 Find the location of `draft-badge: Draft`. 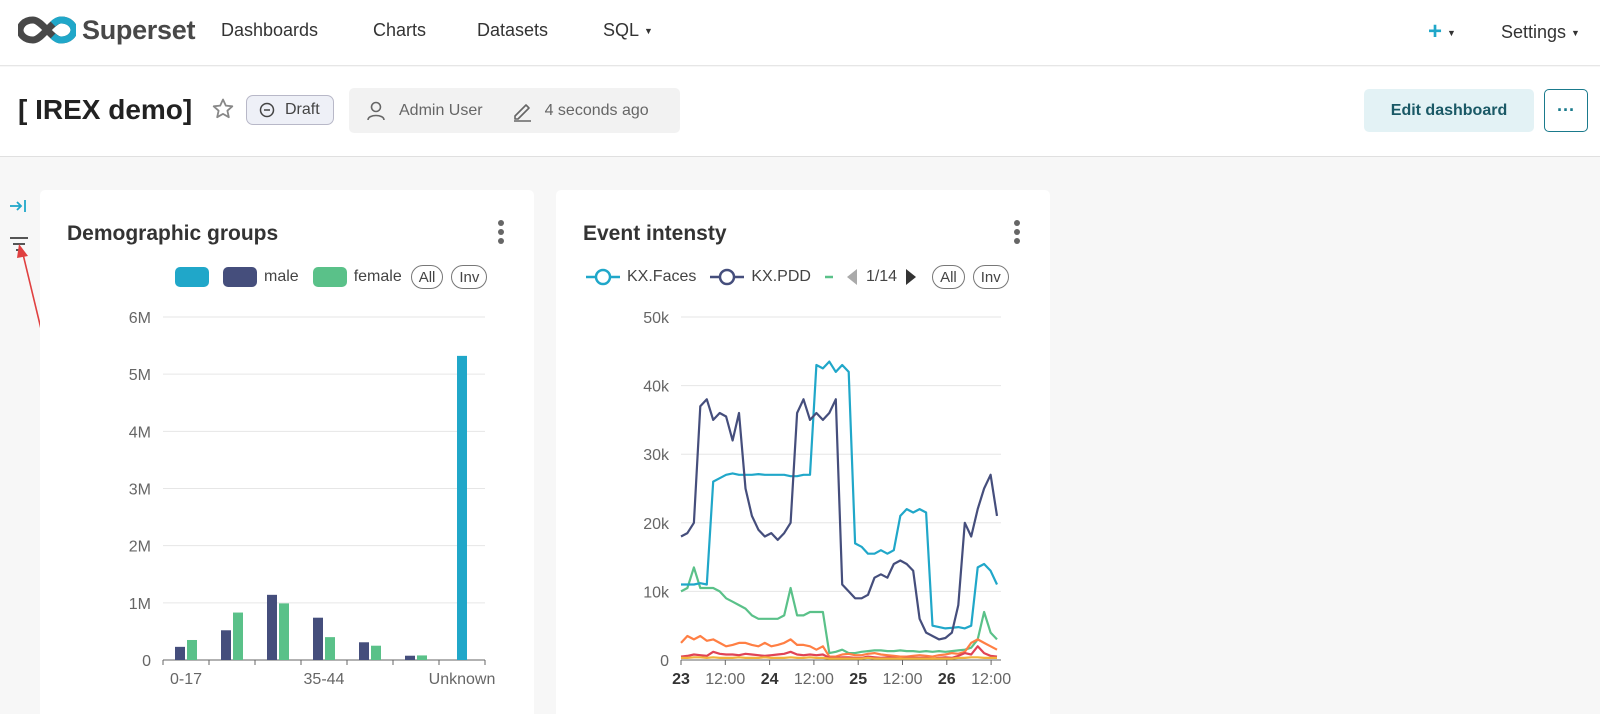

draft-badge: Draft is located at coordinates (290, 110).